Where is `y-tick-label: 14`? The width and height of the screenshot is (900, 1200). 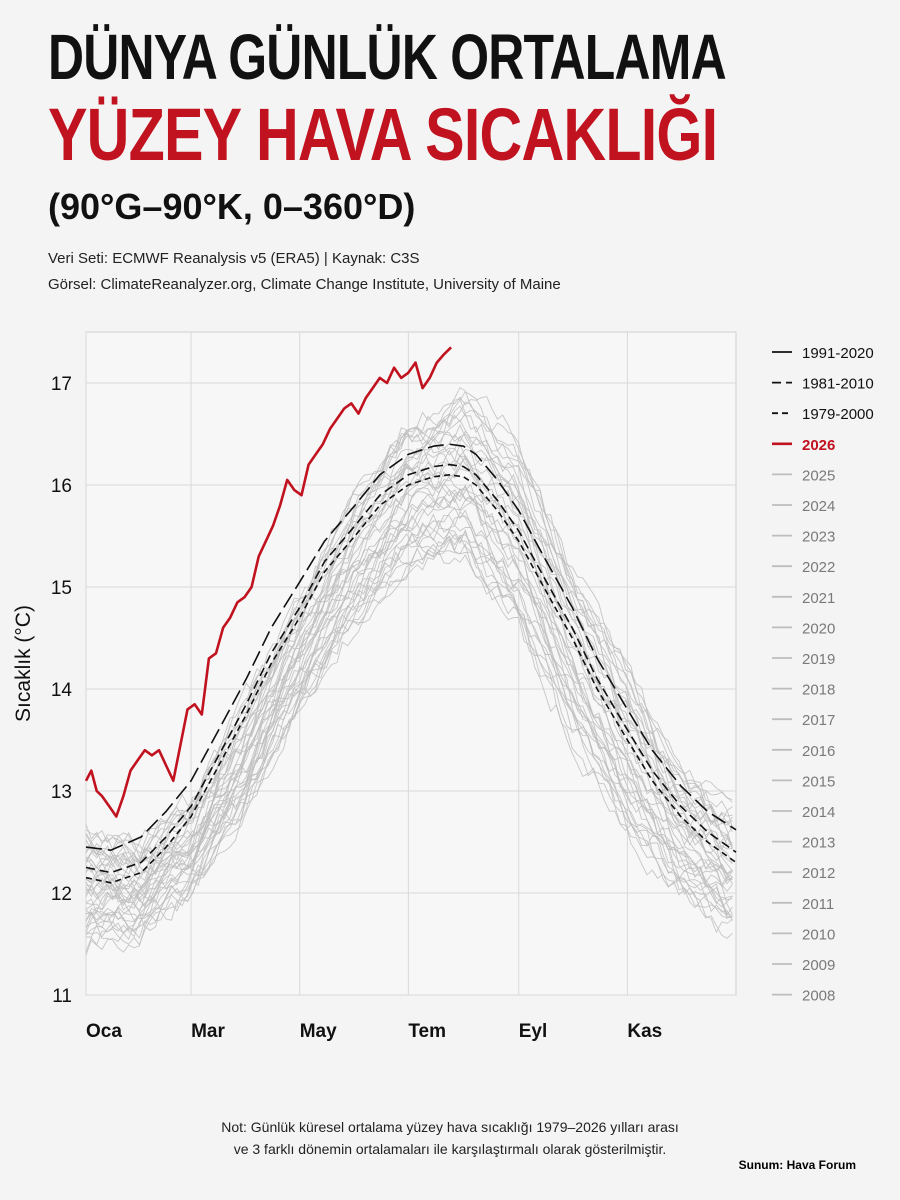
y-tick-label: 14 is located at coordinates (62, 690).